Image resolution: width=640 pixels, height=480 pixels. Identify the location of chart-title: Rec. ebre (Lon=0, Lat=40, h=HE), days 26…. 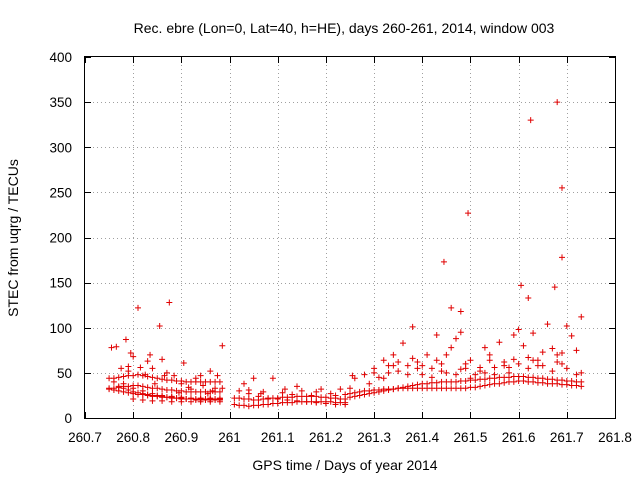
(344, 28).